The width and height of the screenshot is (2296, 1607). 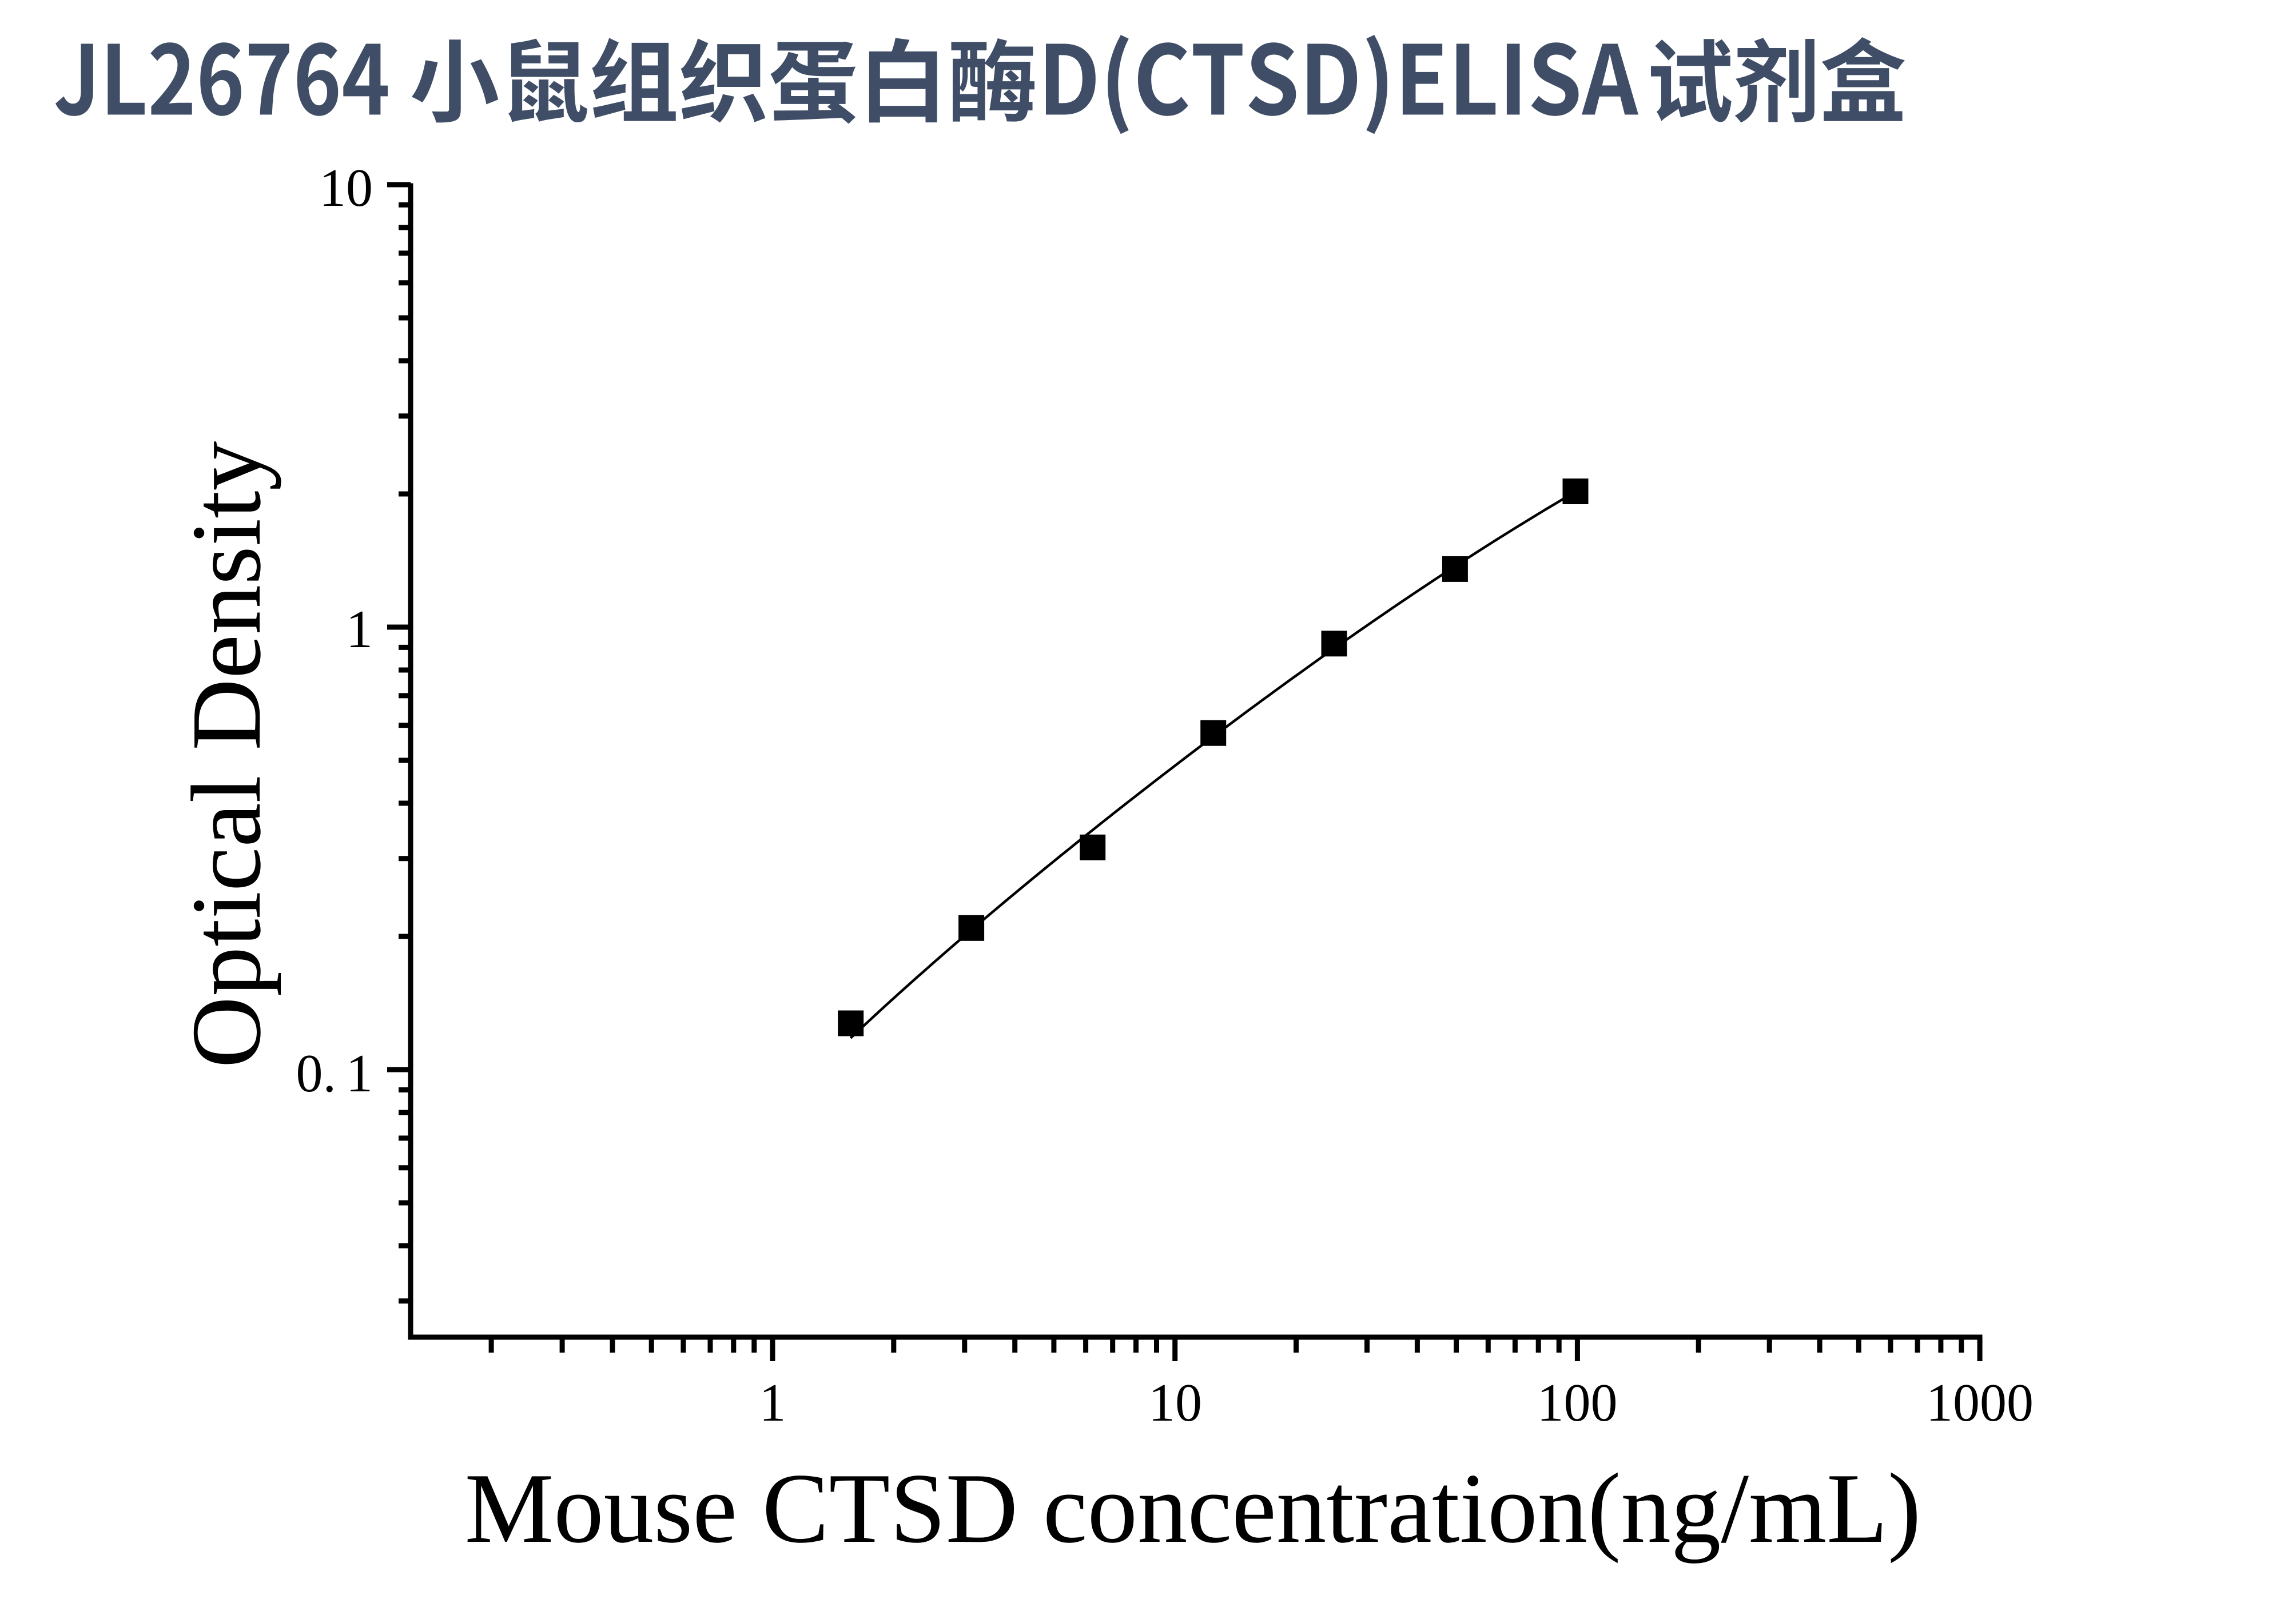 I want to click on svg-text: 100, so click(x=1578, y=1403).